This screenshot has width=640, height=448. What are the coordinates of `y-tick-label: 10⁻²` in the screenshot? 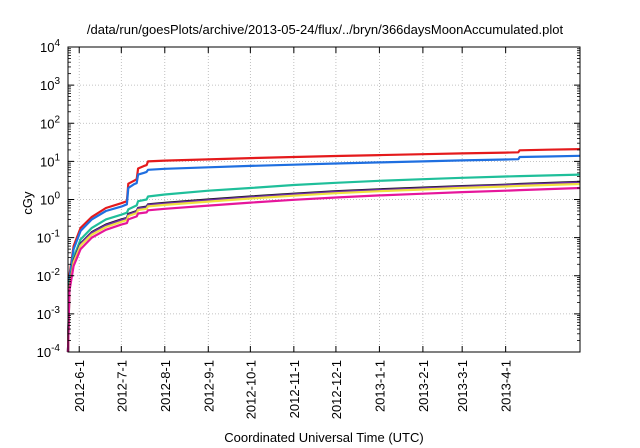 It's located at (49, 275).